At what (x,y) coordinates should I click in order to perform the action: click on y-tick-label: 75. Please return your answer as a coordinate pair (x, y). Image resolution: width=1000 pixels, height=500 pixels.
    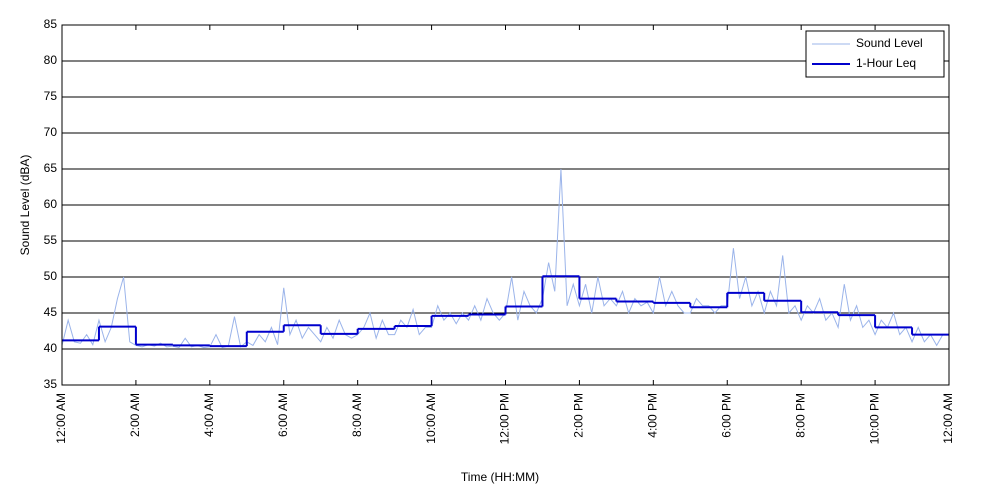
    Looking at the image, I should click on (51, 96).